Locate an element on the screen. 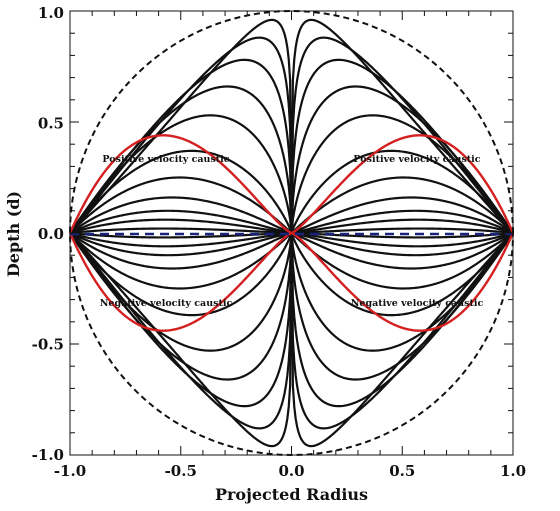  y-axis-title: Depth (d) is located at coordinates (13, 234).